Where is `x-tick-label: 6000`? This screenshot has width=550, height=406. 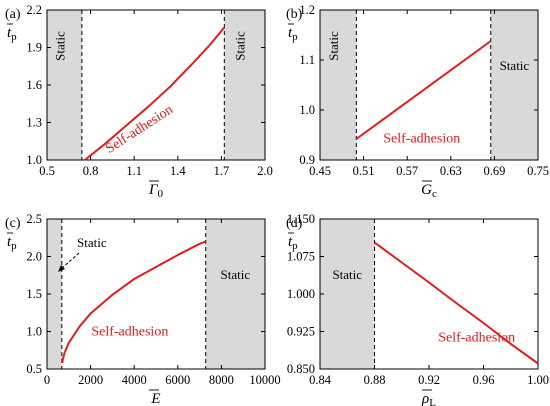 x-tick-label: 6000 is located at coordinates (177, 380).